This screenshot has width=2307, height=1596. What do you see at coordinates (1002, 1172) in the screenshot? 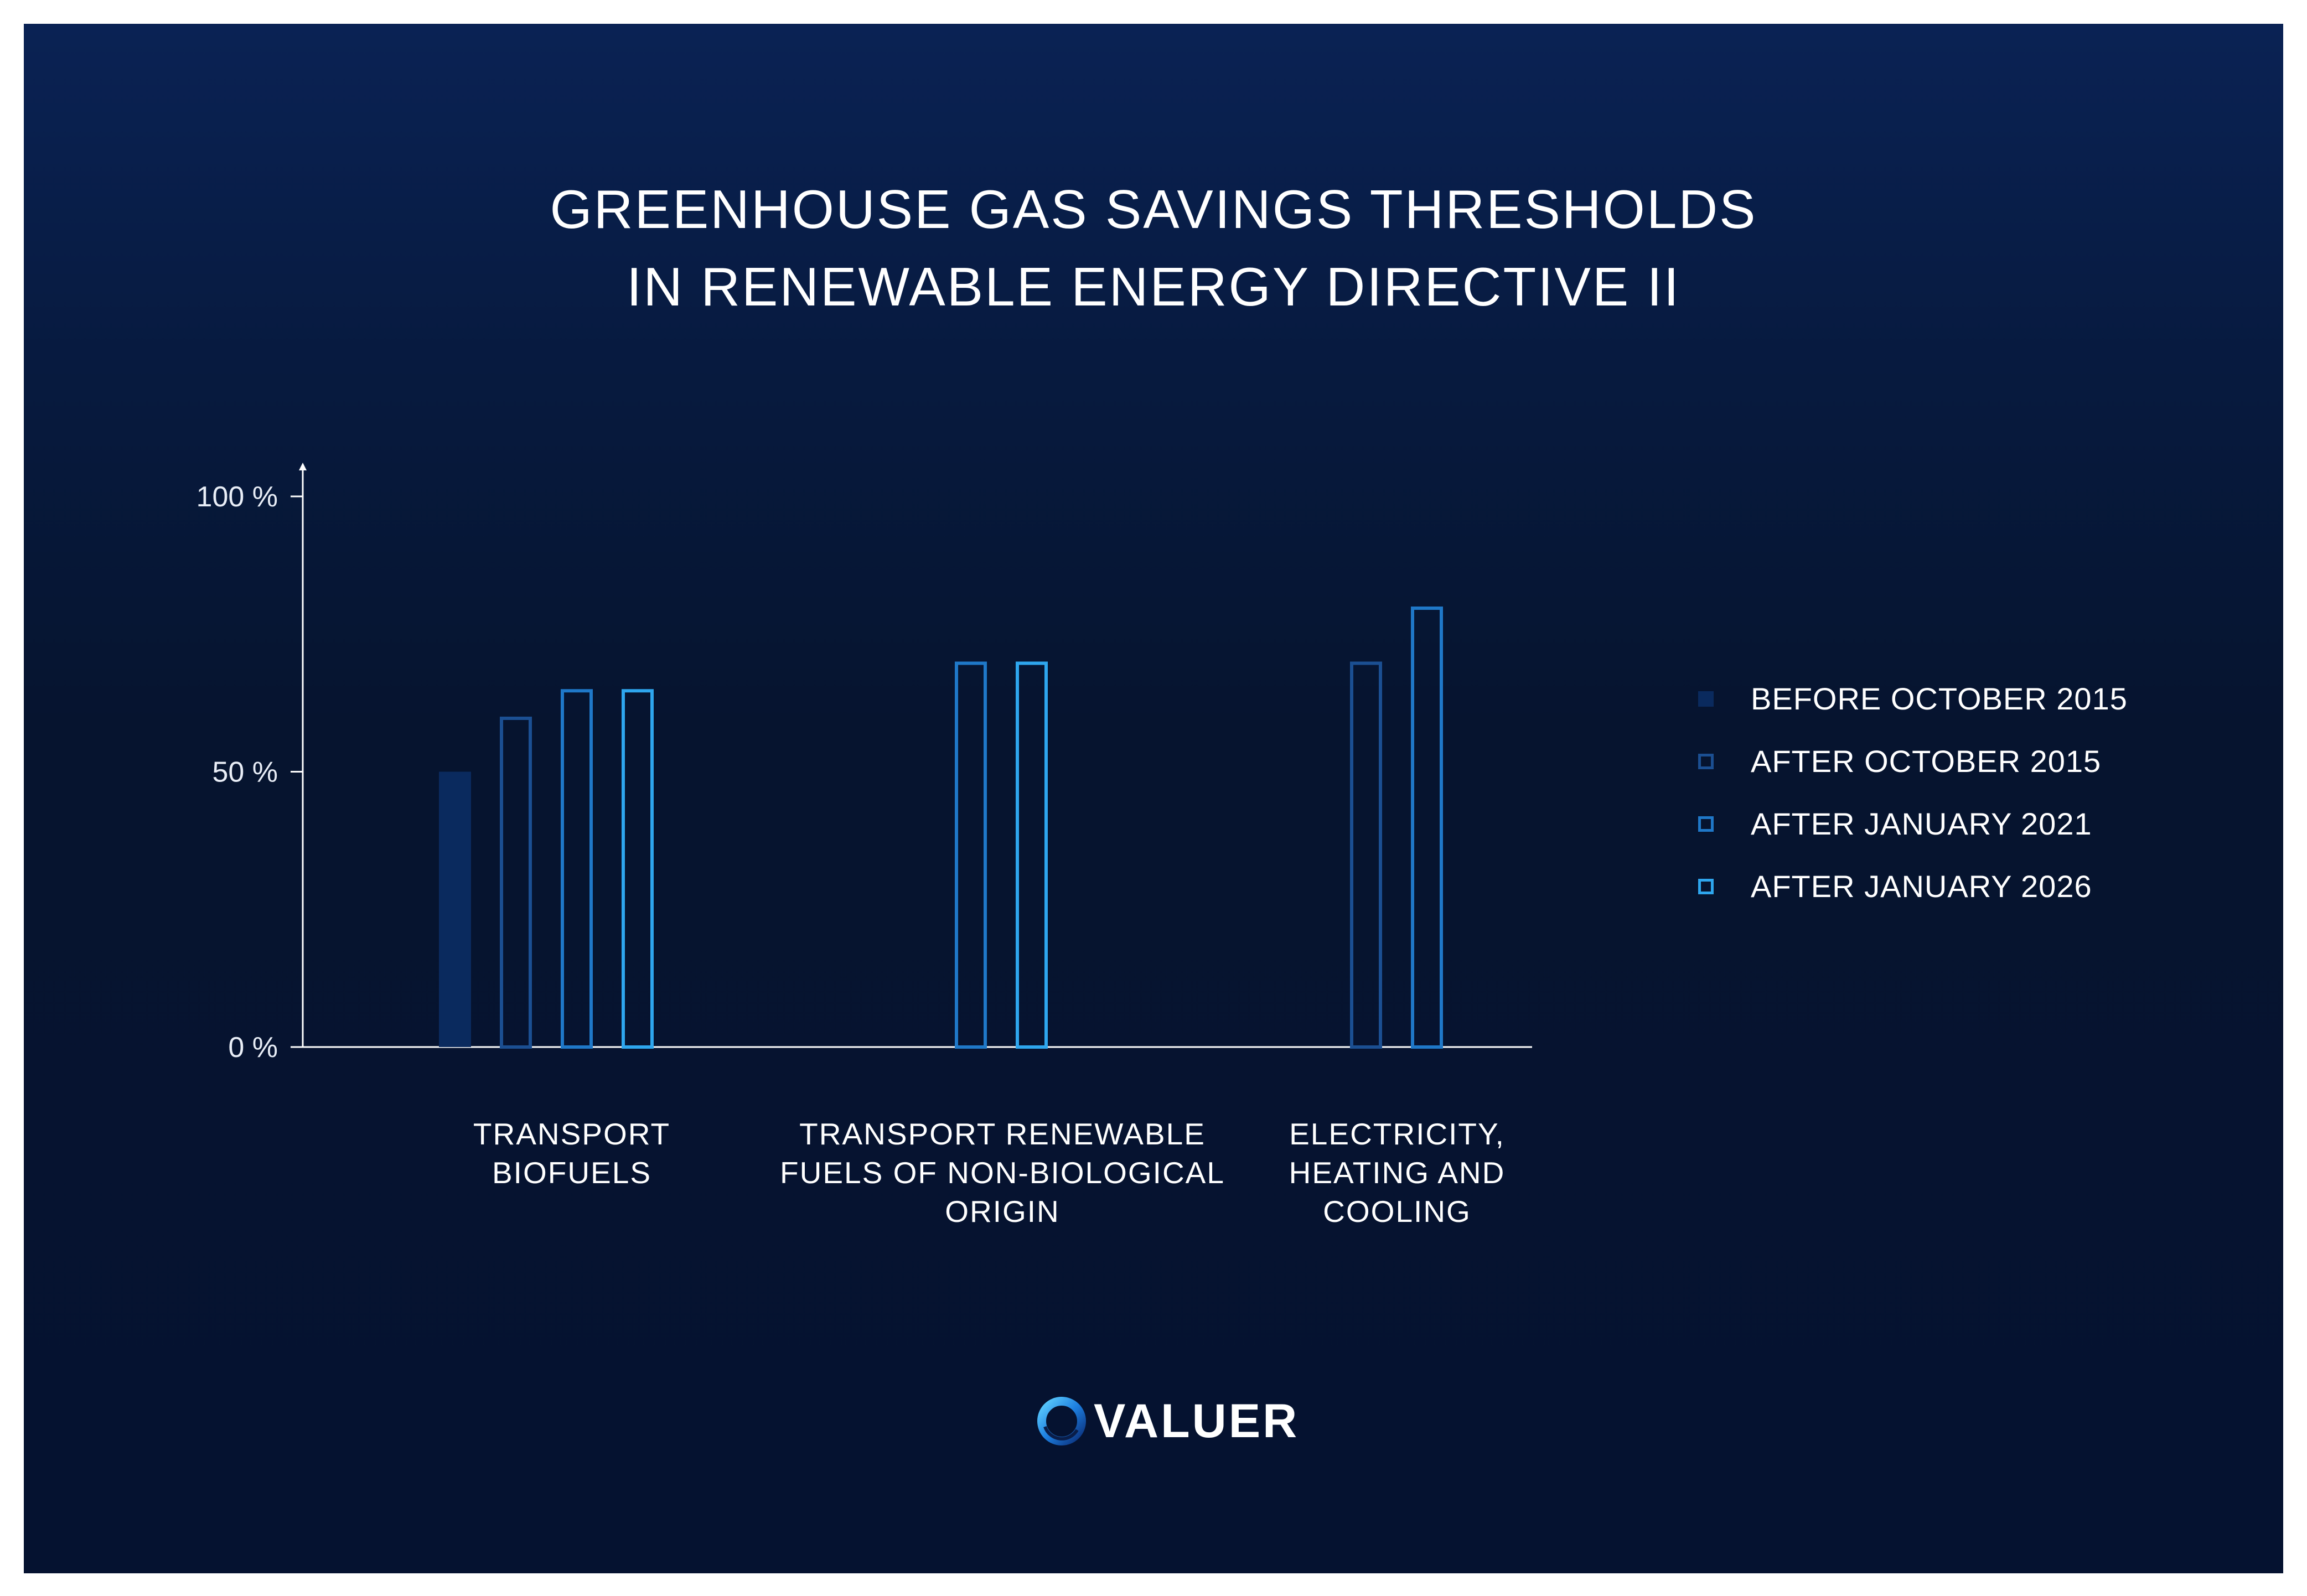
I see `x-category-label: FUELS OF NON-BIOLOGICAL` at bounding box center [1002, 1172].